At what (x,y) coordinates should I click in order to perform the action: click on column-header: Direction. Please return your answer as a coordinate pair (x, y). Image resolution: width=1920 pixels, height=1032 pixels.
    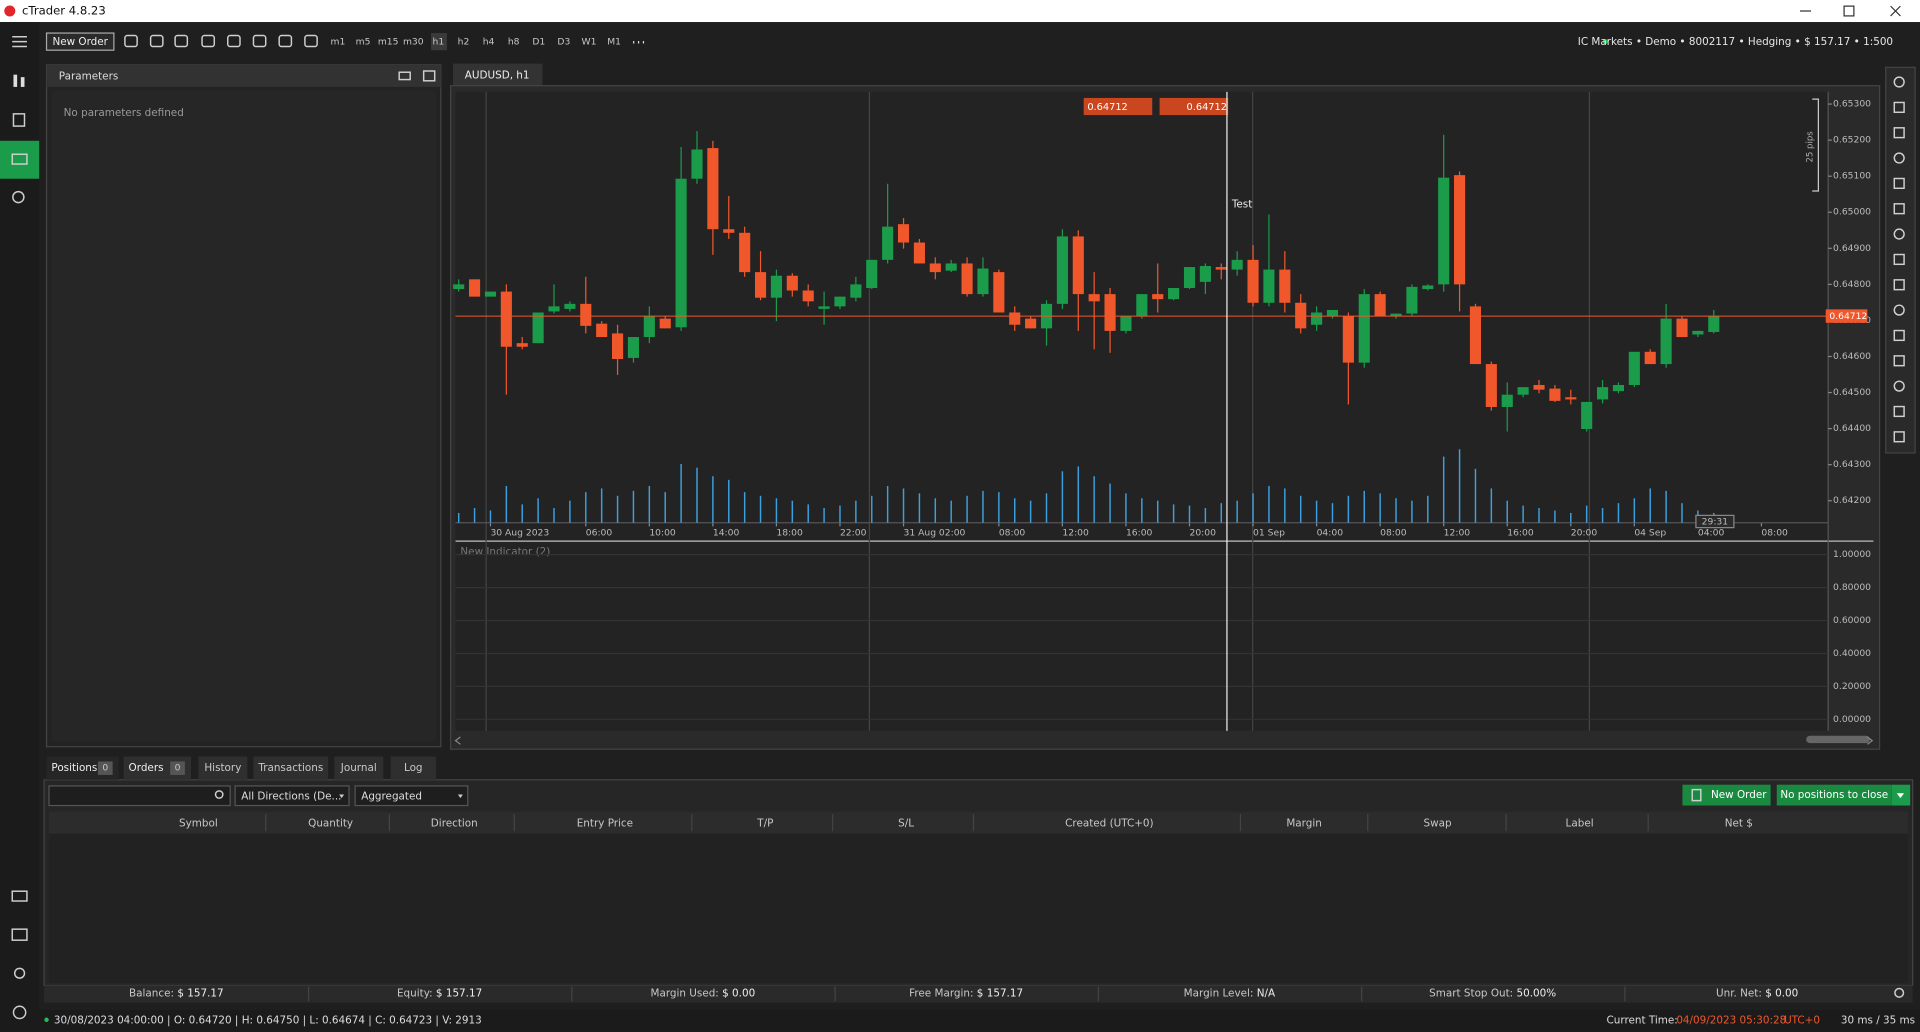
    Looking at the image, I should click on (454, 823).